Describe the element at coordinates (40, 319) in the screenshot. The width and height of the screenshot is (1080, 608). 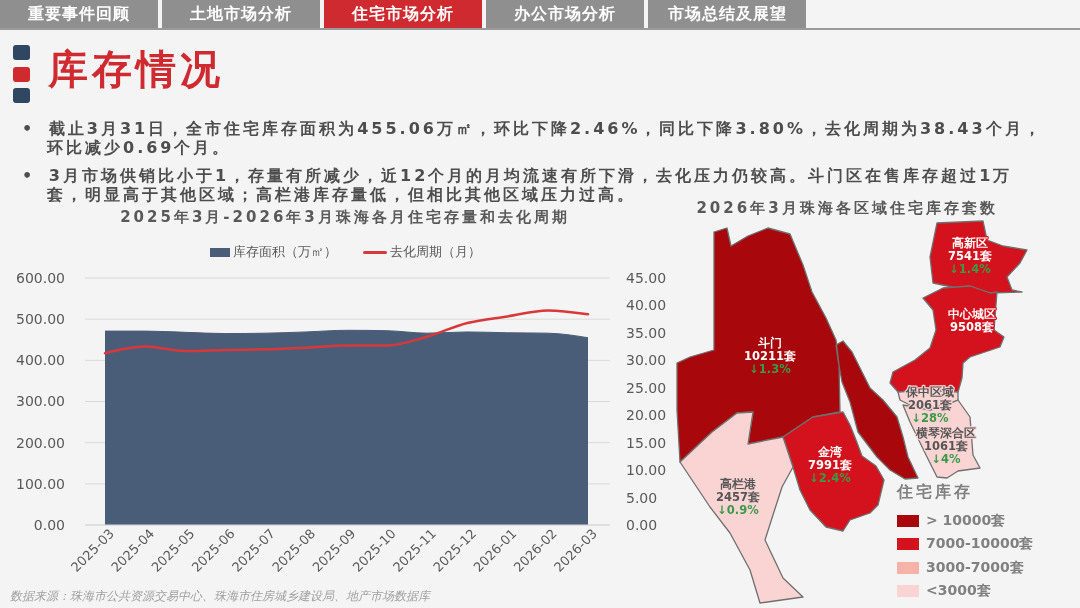
I see `y-tick-label: 500.00` at that location.